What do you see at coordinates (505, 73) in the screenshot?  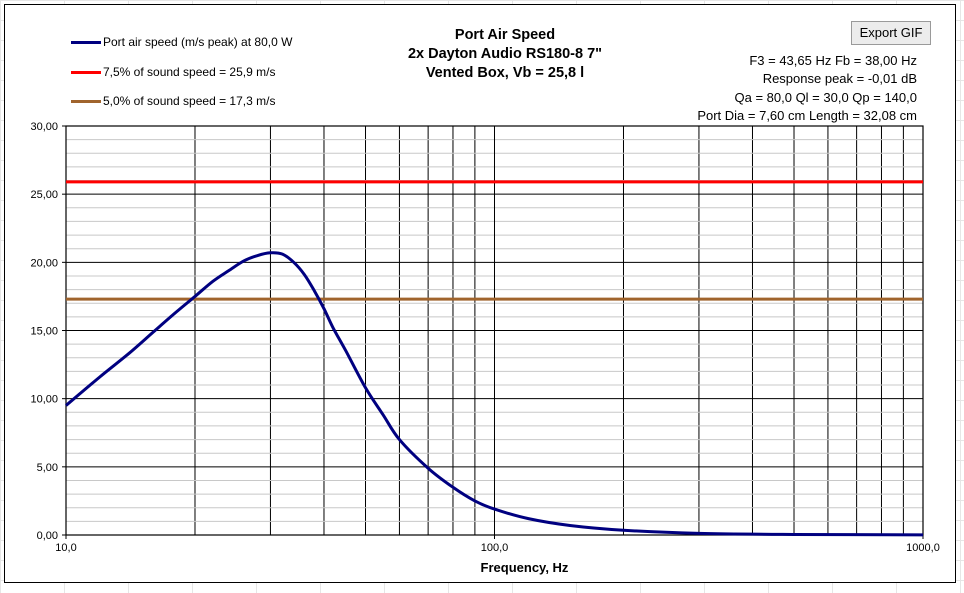 I see `chart-title-line-3: Vented Box, Vb = 25,8 l` at bounding box center [505, 73].